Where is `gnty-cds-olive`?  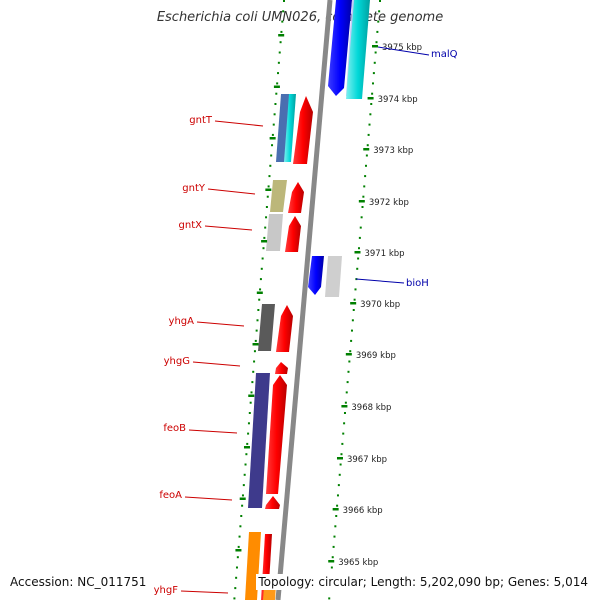 gnty-cds-olive is located at coordinates (278, 196).